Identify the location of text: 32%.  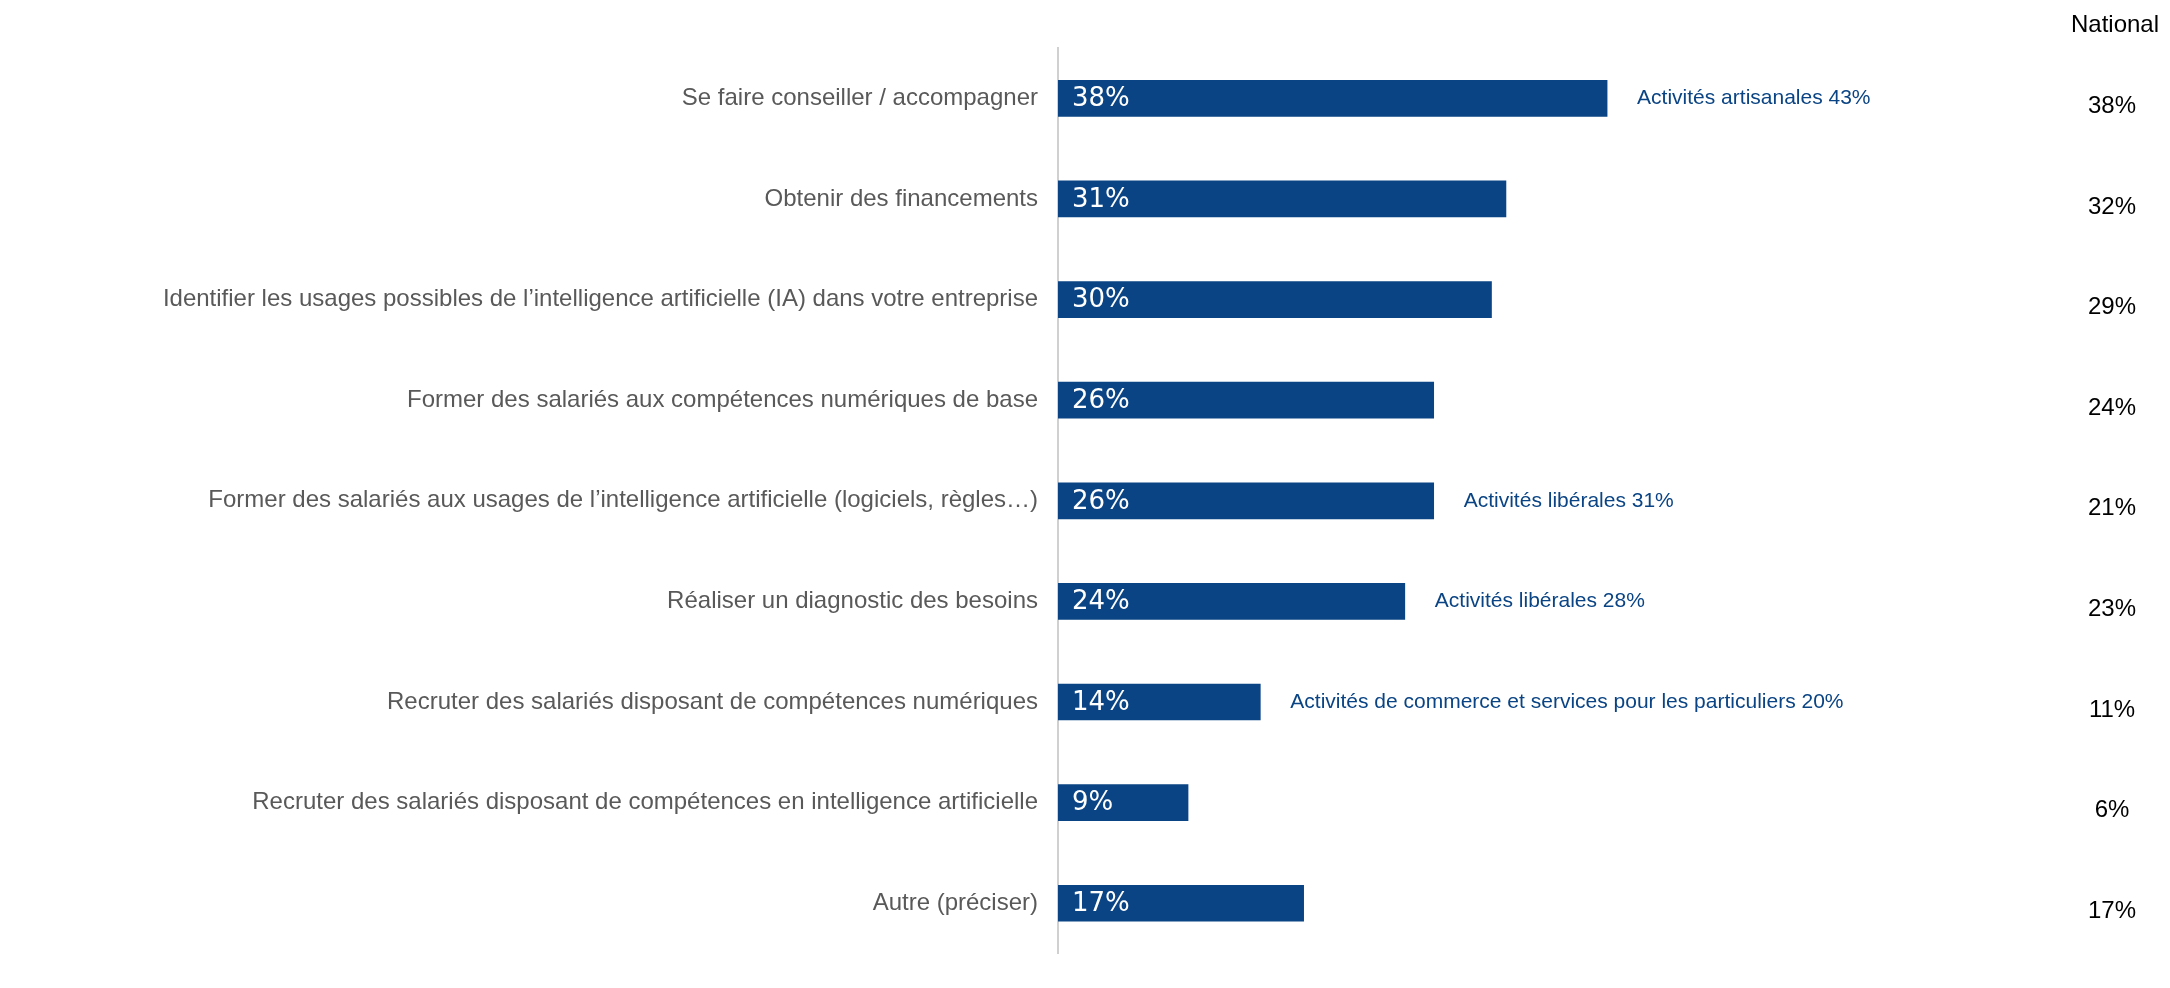
(2112, 205).